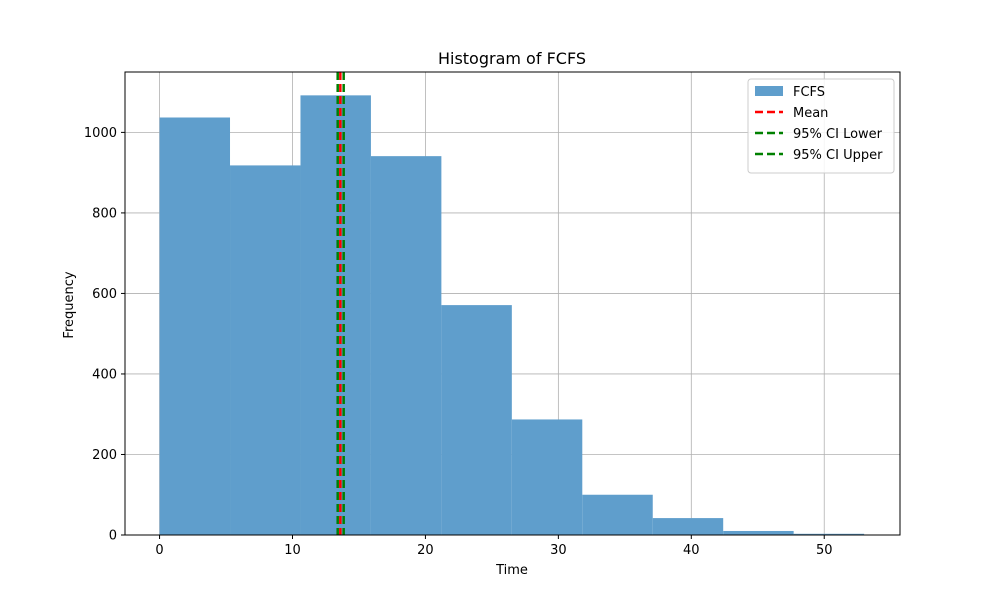 The image size is (1000, 600). Describe the element at coordinates (113, 536) in the screenshot. I see `y-tick-label: 0` at that location.